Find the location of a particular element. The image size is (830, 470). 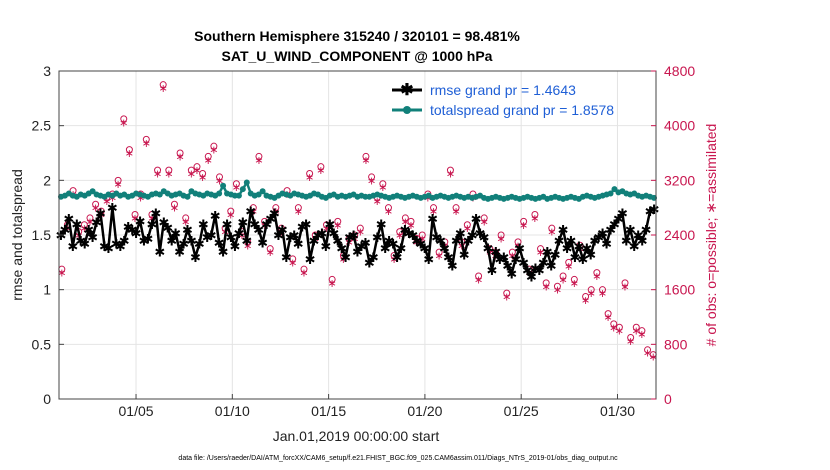

legend-rmse-marker: ✱ is located at coordinates (406, 90).